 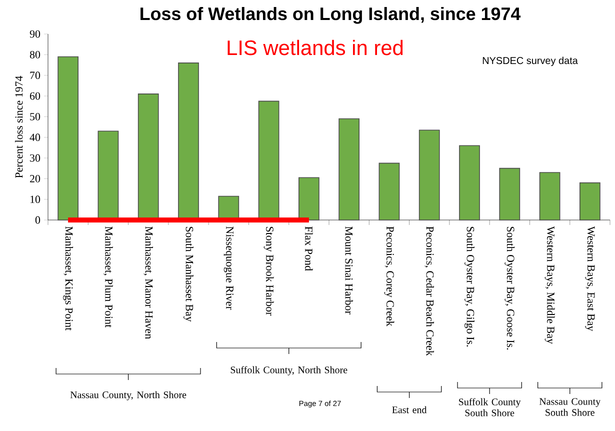 What do you see at coordinates (35, 76) in the screenshot?
I see `y-tick-label: 70` at bounding box center [35, 76].